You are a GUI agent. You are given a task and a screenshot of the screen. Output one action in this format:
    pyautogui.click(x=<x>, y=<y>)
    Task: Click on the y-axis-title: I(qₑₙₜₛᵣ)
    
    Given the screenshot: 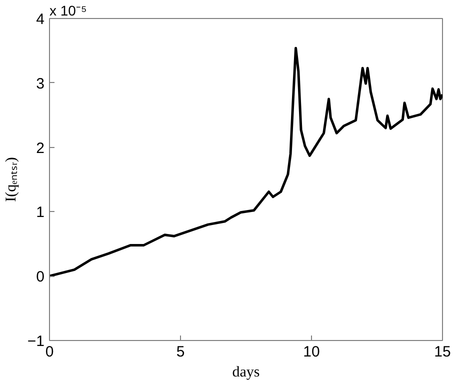 What is the action you would take?
    pyautogui.click(x=11, y=179)
    